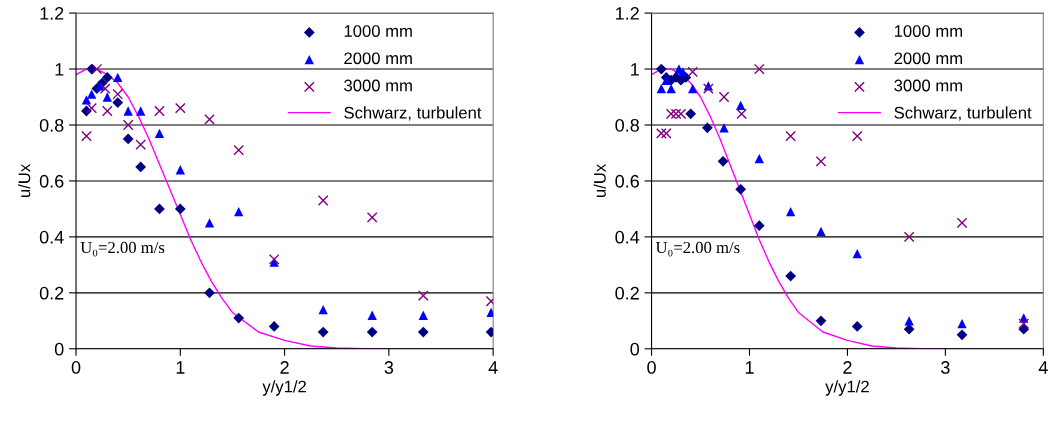 The width and height of the screenshot is (1056, 436). I want to click on legend-label: 2000 mm, so click(378, 58).